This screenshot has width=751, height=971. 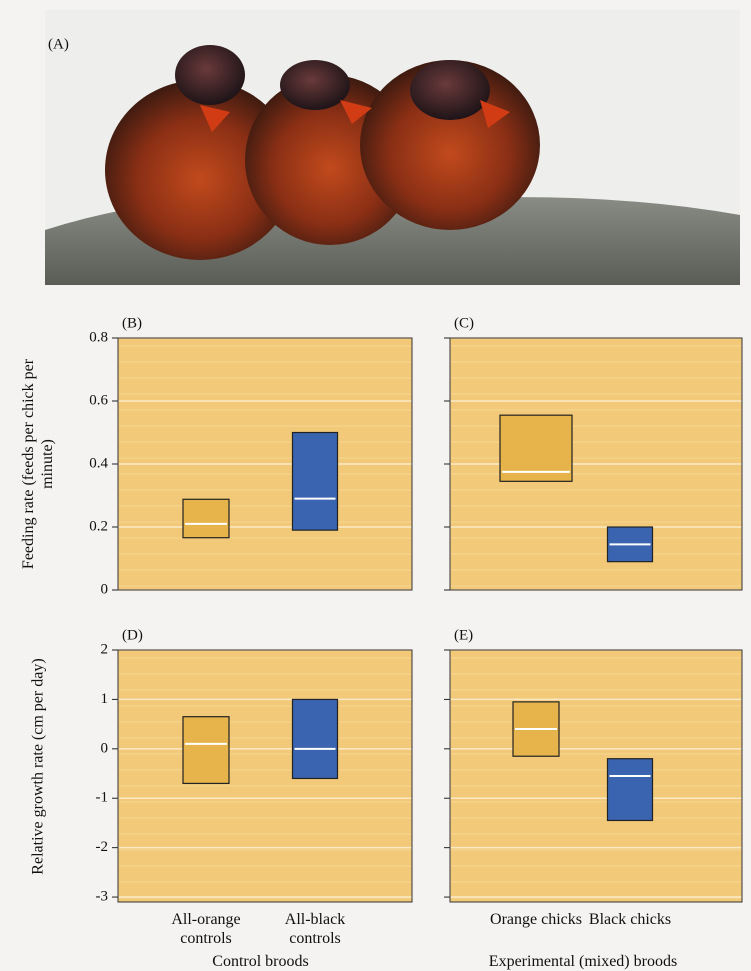 What do you see at coordinates (102, 896) in the screenshot?
I see `y-tick-label: -3` at bounding box center [102, 896].